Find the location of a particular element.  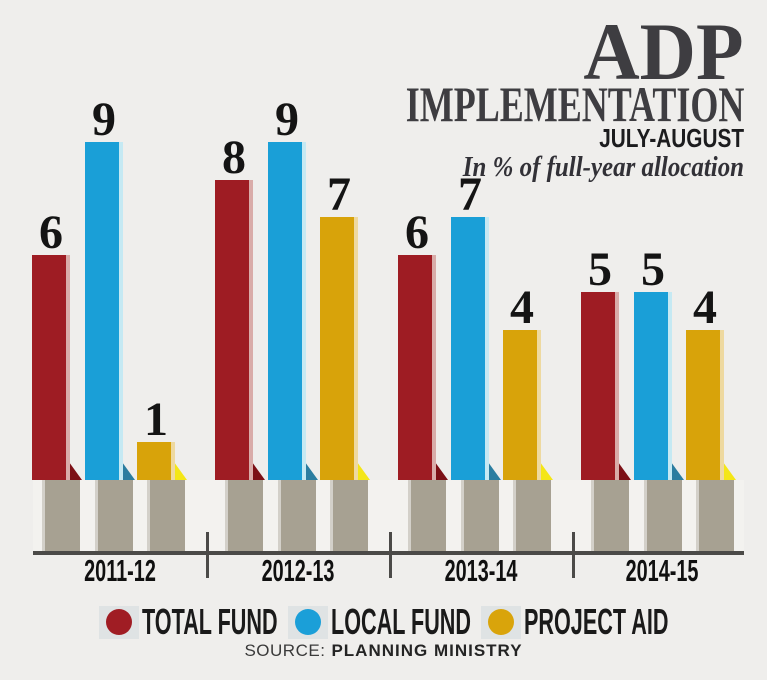

legend-label-total-fund: TOTAL FUND is located at coordinates (209, 621).